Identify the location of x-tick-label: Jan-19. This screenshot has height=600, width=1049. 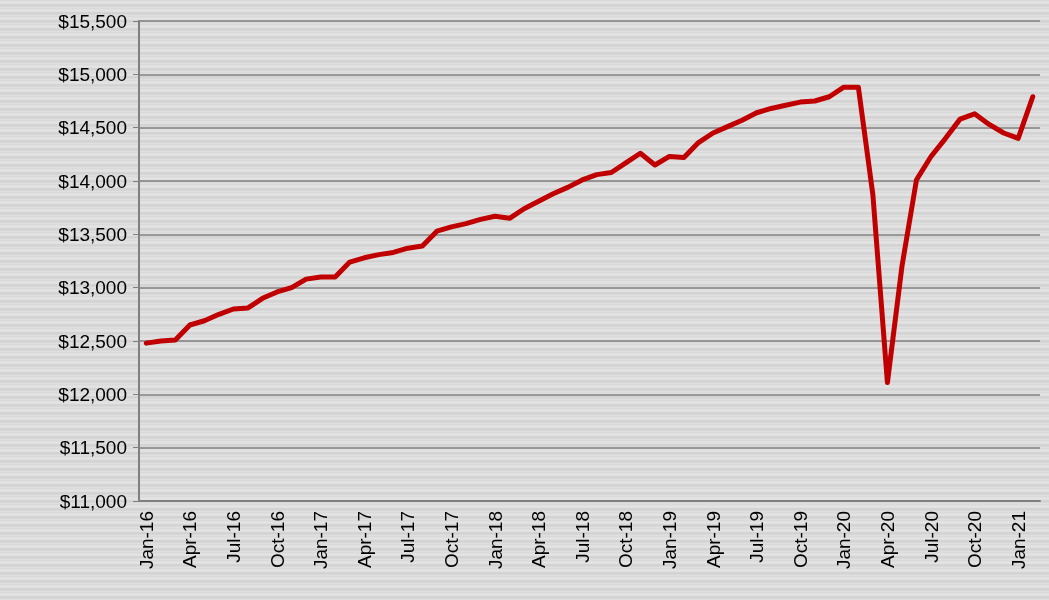
(669, 540).